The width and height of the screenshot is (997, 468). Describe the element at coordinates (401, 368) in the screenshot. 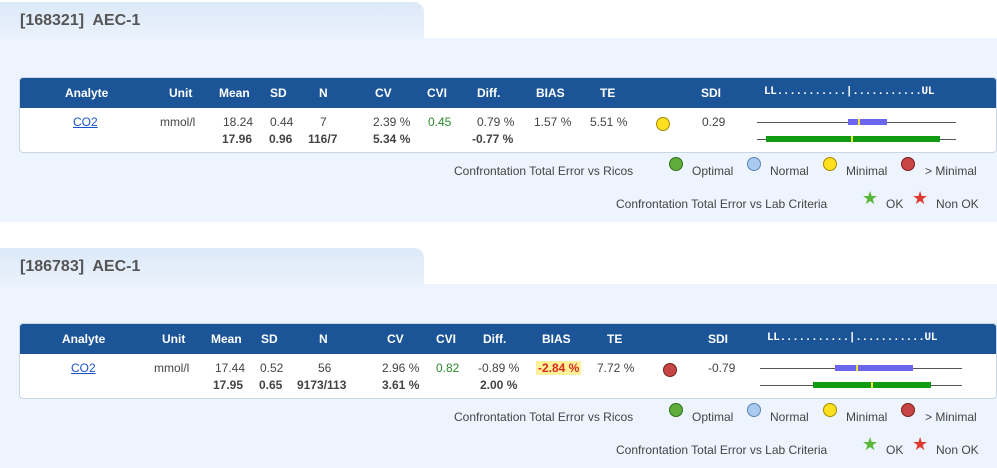

I see `cv-value: 2.96 %` at that location.